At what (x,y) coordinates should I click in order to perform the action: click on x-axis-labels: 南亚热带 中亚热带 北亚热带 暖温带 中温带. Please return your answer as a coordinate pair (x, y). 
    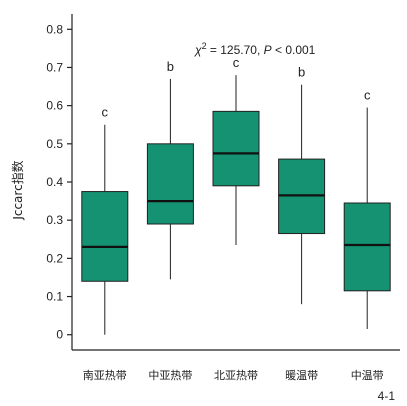
    Looking at the image, I should click on (233, 375).